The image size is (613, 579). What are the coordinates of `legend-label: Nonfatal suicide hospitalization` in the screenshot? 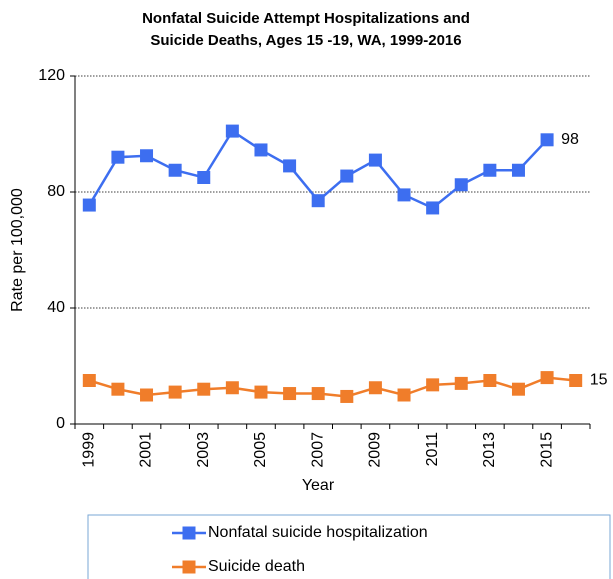 It's located at (318, 532).